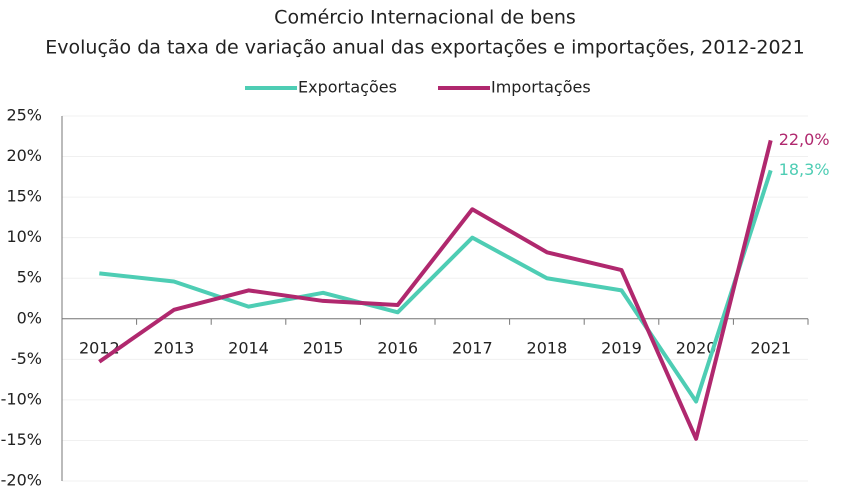  What do you see at coordinates (24, 115) in the screenshot?
I see `y-tick-label: 25%` at bounding box center [24, 115].